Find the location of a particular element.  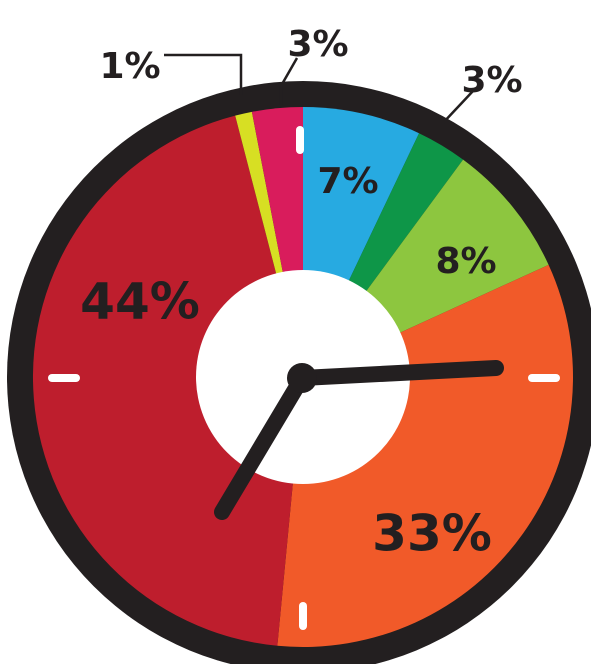

leader-line-1pct is located at coordinates (203, 74).